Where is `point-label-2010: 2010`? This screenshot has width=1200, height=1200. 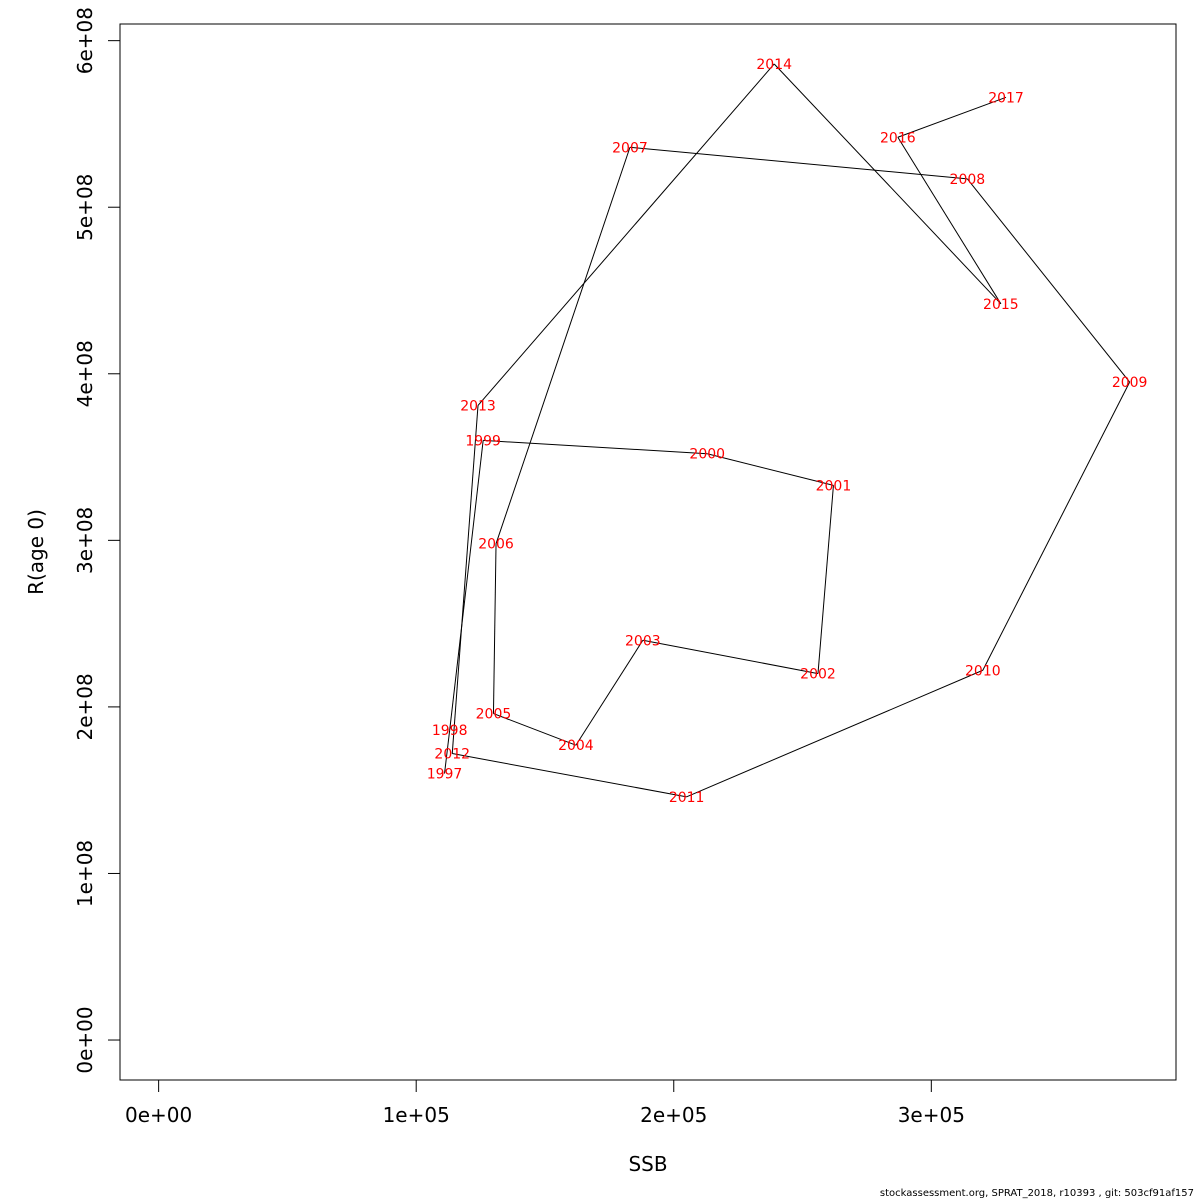 point-label-2010: 2010 is located at coordinates (983, 671).